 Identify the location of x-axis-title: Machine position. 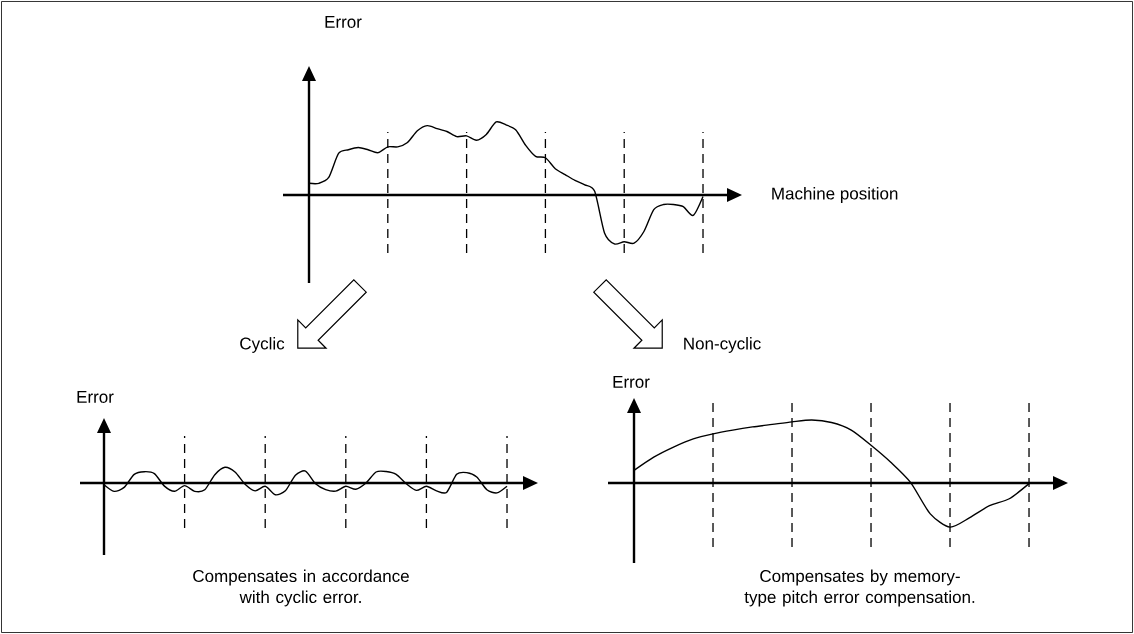
(835, 195).